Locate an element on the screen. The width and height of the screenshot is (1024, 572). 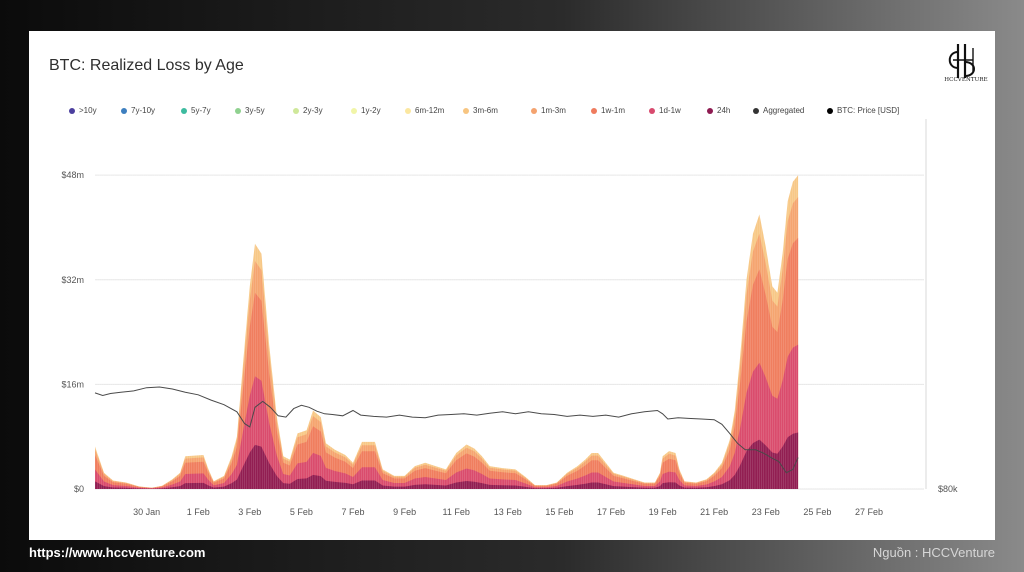
legend-label: 6m-12m is located at coordinates (430, 110).